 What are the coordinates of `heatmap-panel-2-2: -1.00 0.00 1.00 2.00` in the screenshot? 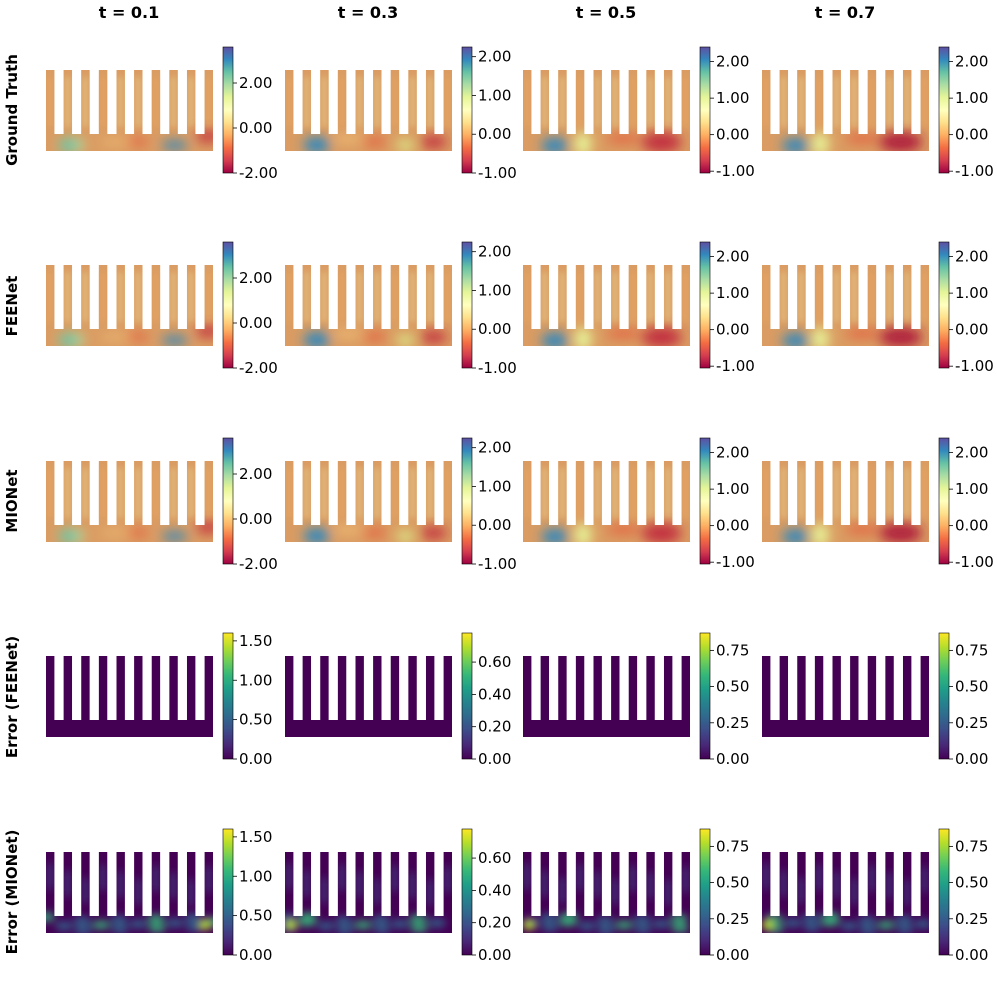 It's located at (639, 504).